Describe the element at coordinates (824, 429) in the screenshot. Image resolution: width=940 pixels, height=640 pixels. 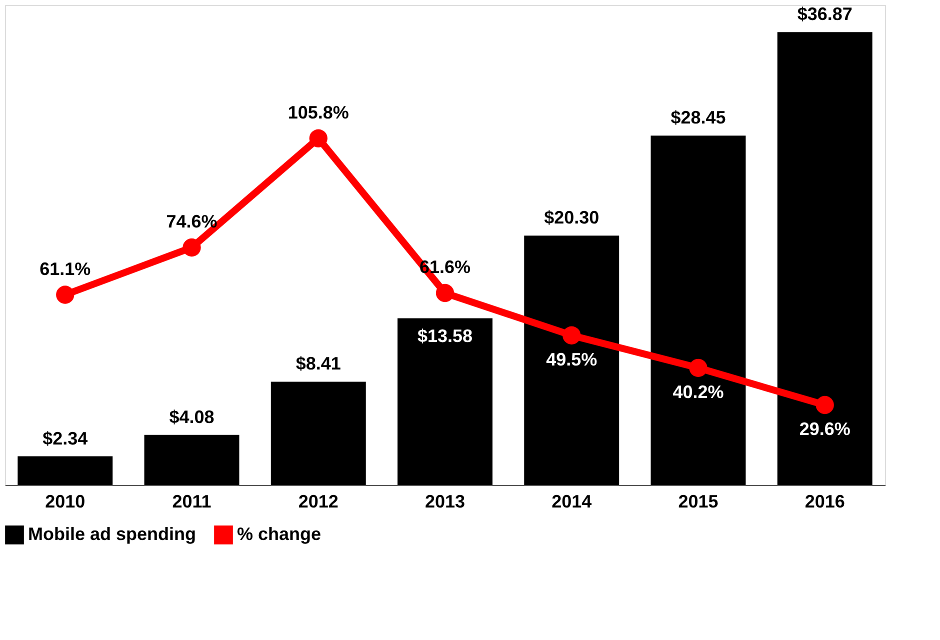
I see `data-label: 29.6%` at that location.